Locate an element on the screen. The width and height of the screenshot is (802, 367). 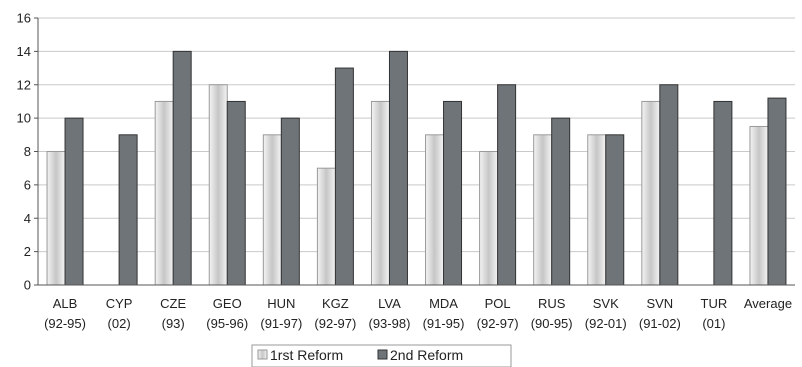
bar-second-reform-kgz is located at coordinates (344, 176).